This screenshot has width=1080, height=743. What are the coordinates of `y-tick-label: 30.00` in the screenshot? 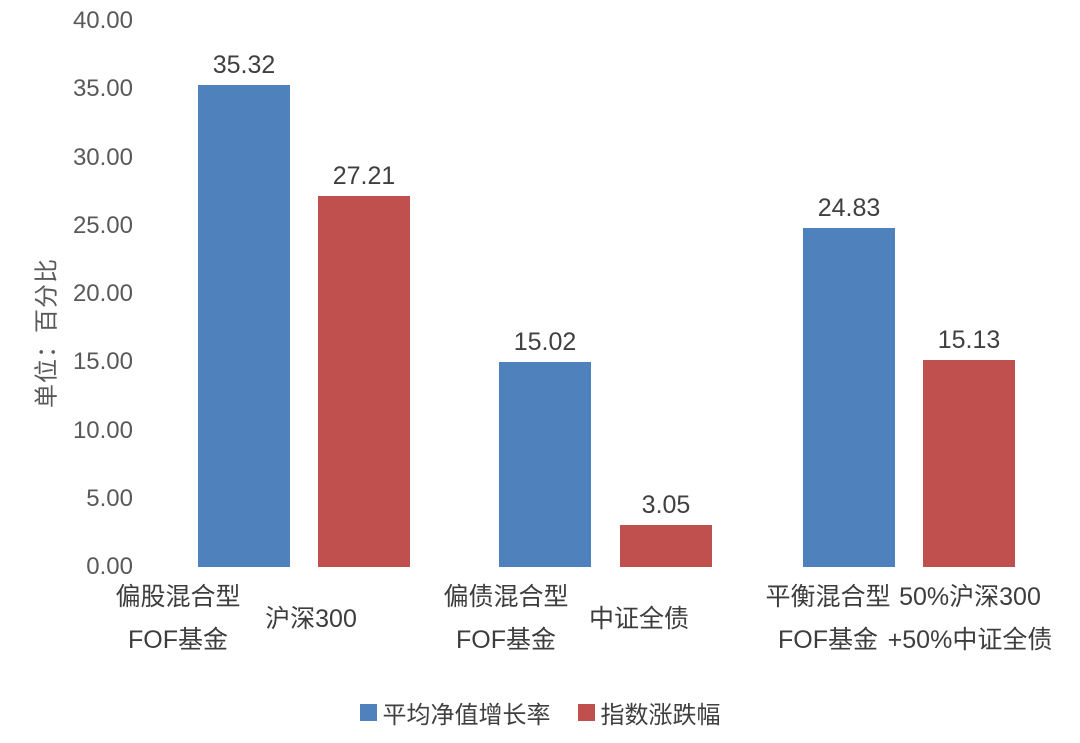 It's located at (102, 157).